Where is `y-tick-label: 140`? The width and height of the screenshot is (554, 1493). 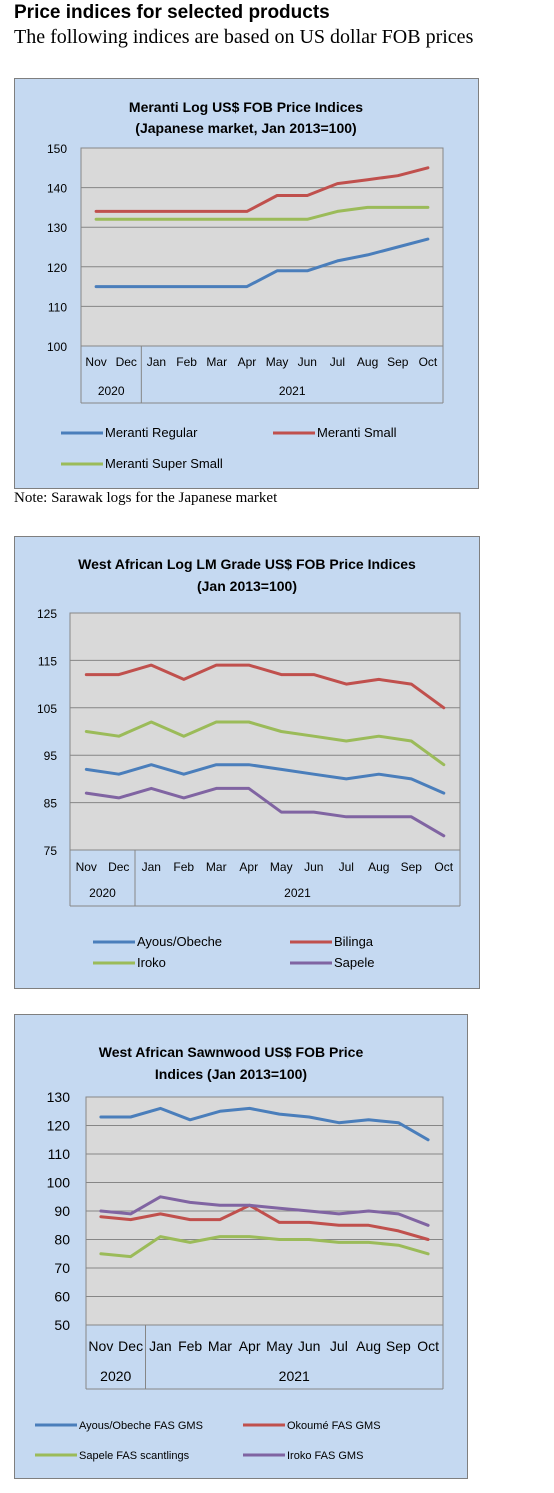 y-tick-label: 140 is located at coordinates (57, 189).